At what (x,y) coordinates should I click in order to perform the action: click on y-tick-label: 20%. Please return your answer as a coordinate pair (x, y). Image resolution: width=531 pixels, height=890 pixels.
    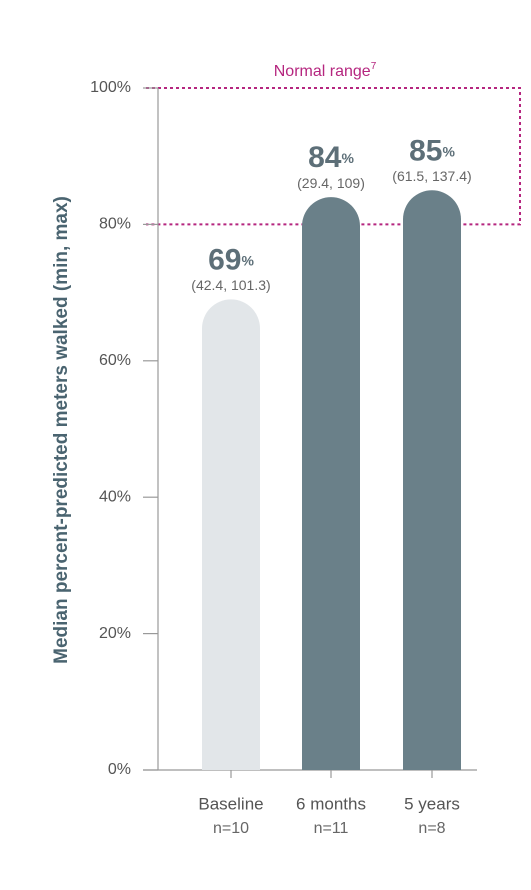
    Looking at the image, I should click on (115, 633).